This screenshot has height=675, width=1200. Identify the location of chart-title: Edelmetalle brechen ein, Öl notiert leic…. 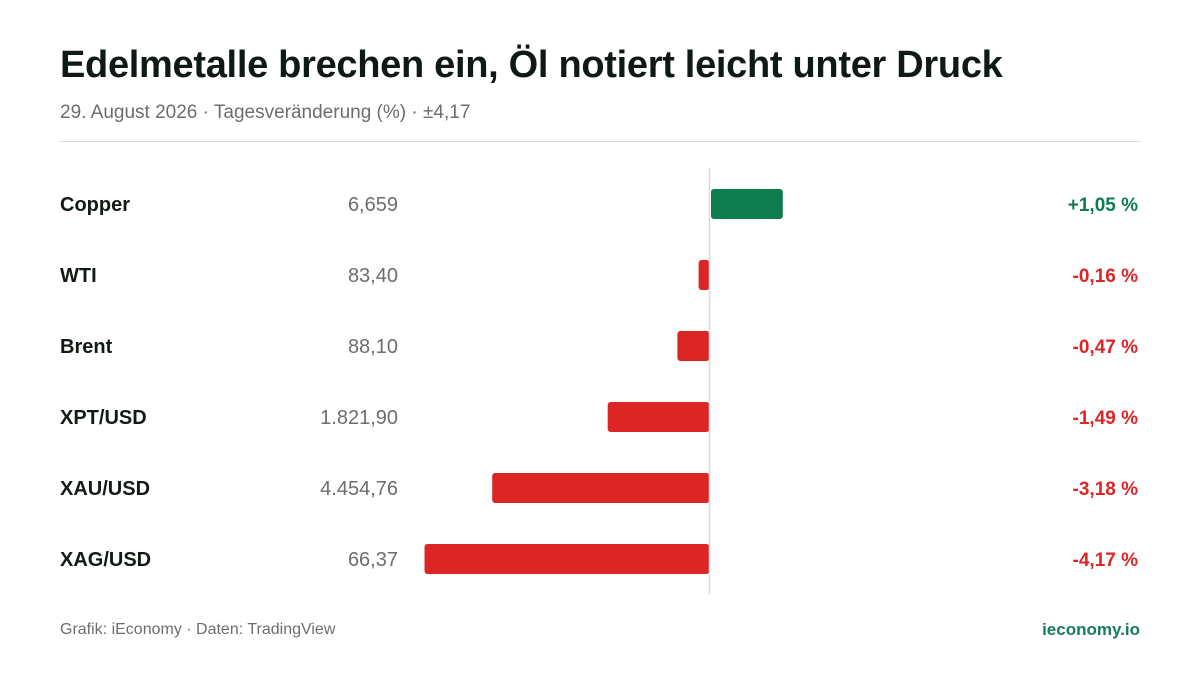
(531, 65).